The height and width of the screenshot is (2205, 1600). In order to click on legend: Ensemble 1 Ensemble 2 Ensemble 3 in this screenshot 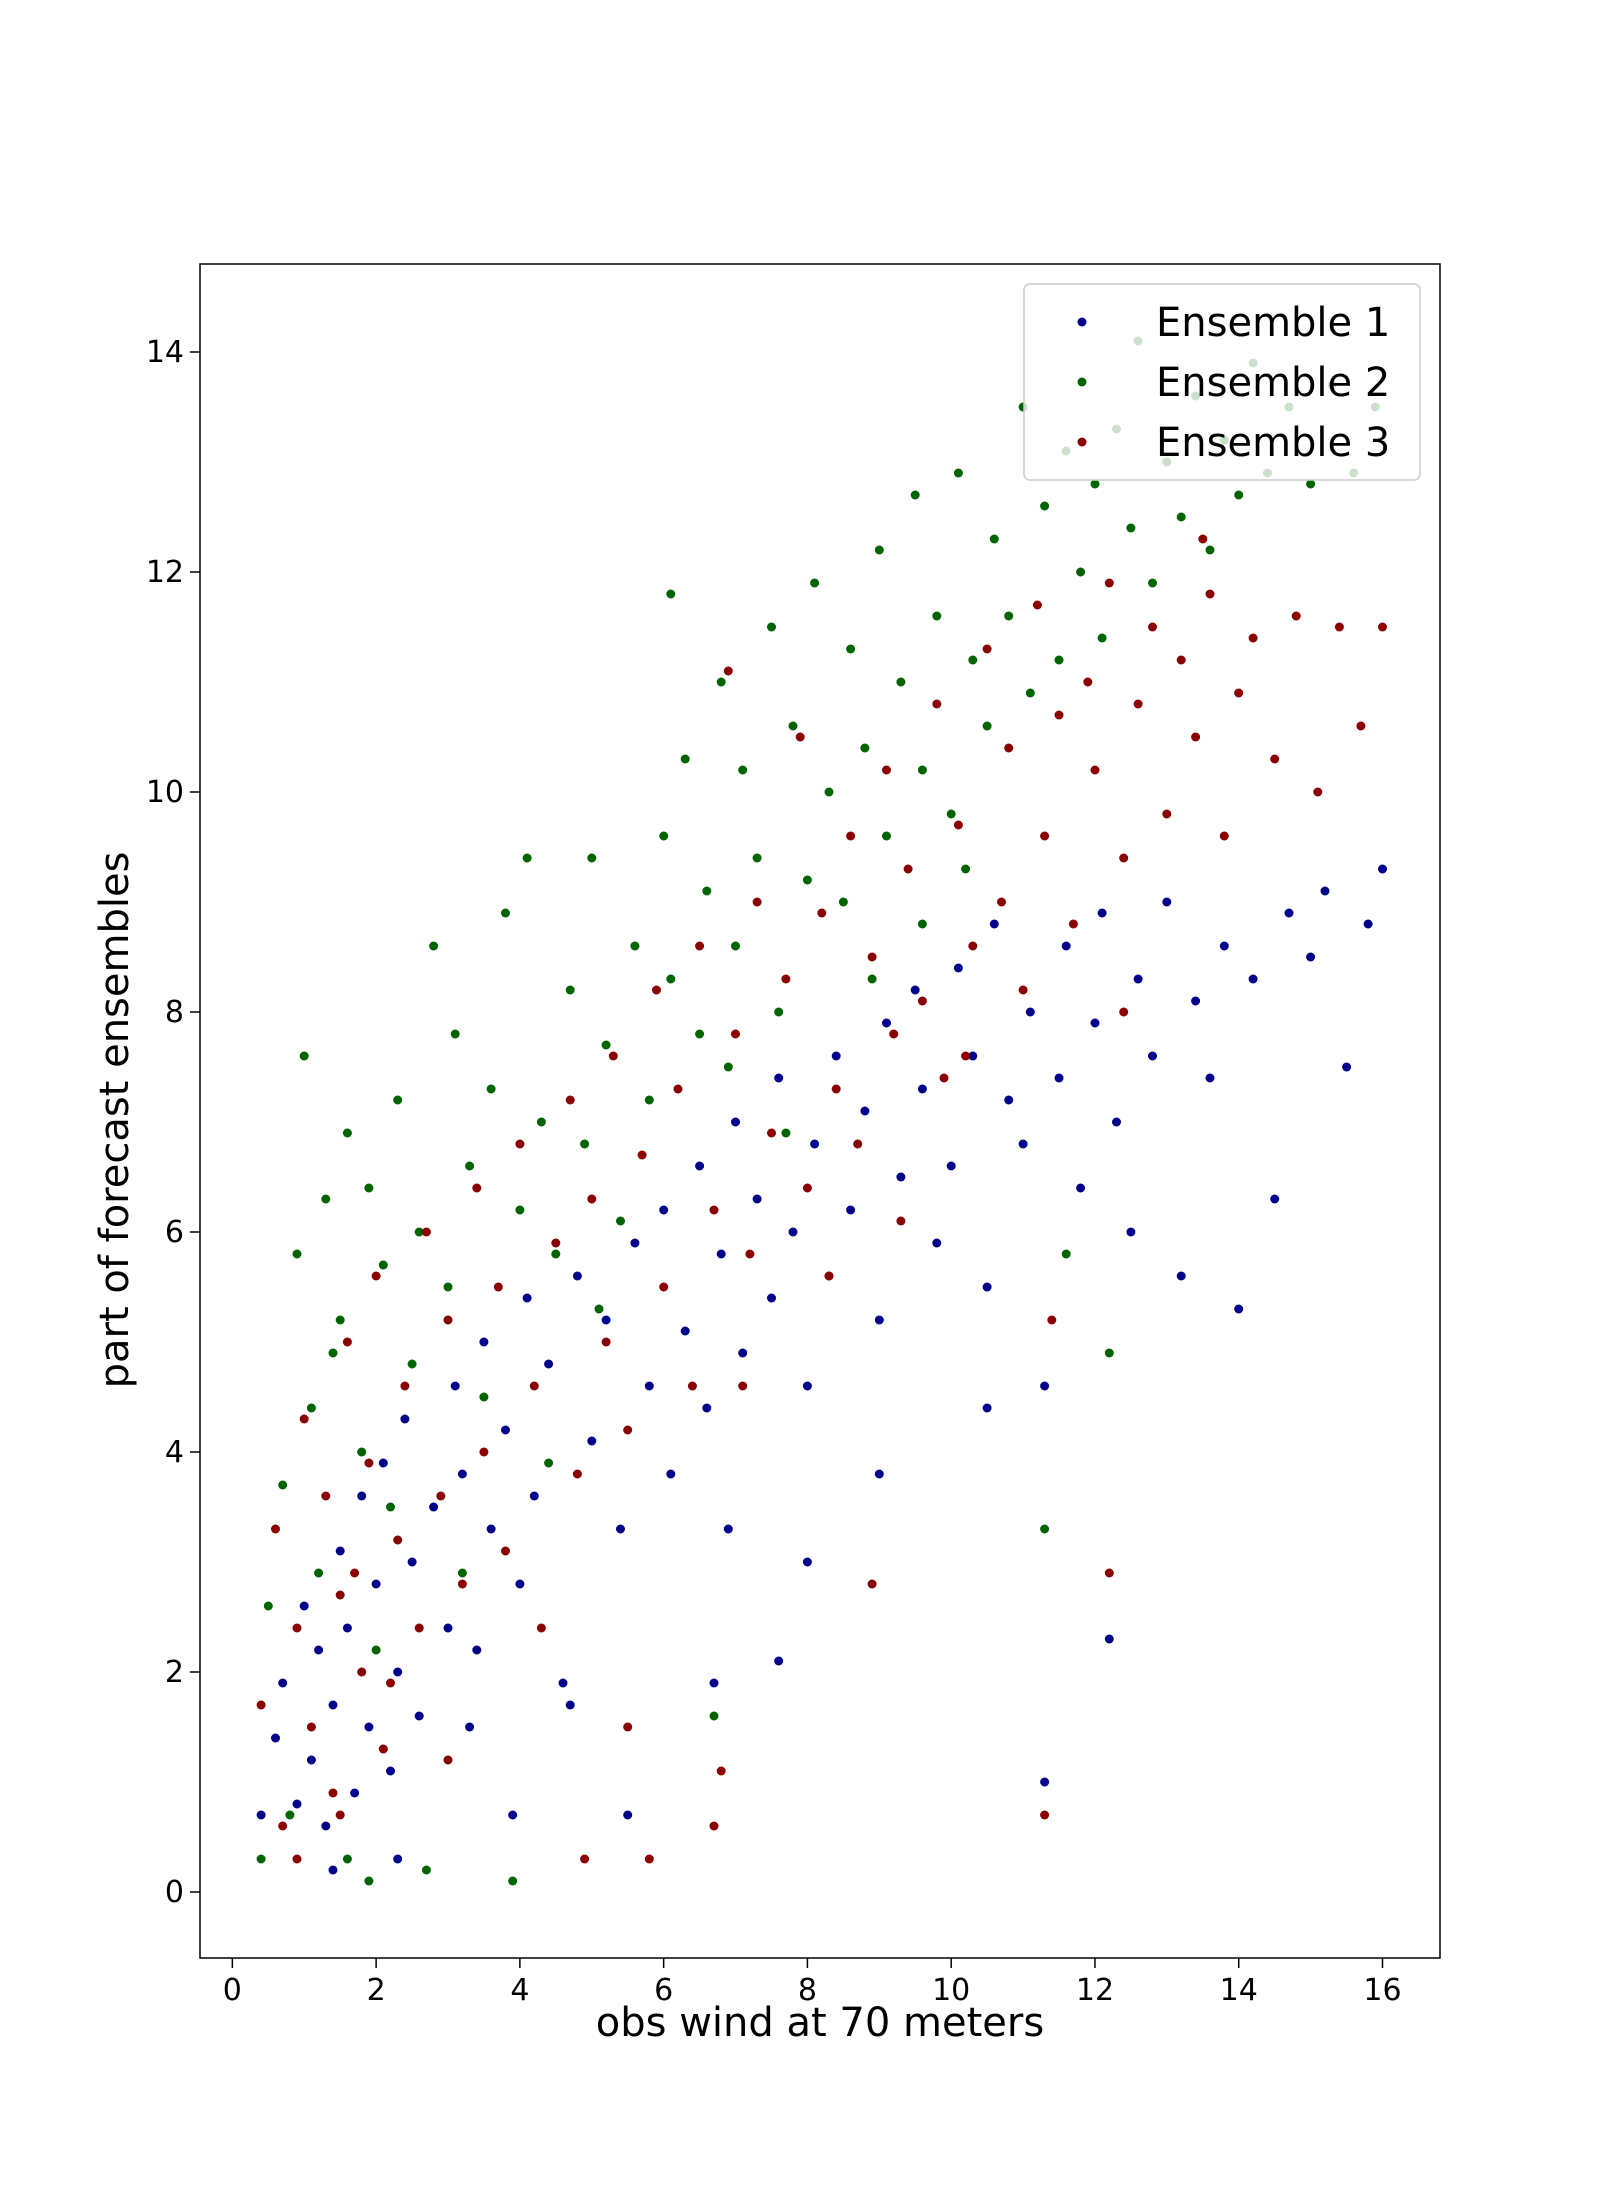, I will do `click(1222, 382)`.